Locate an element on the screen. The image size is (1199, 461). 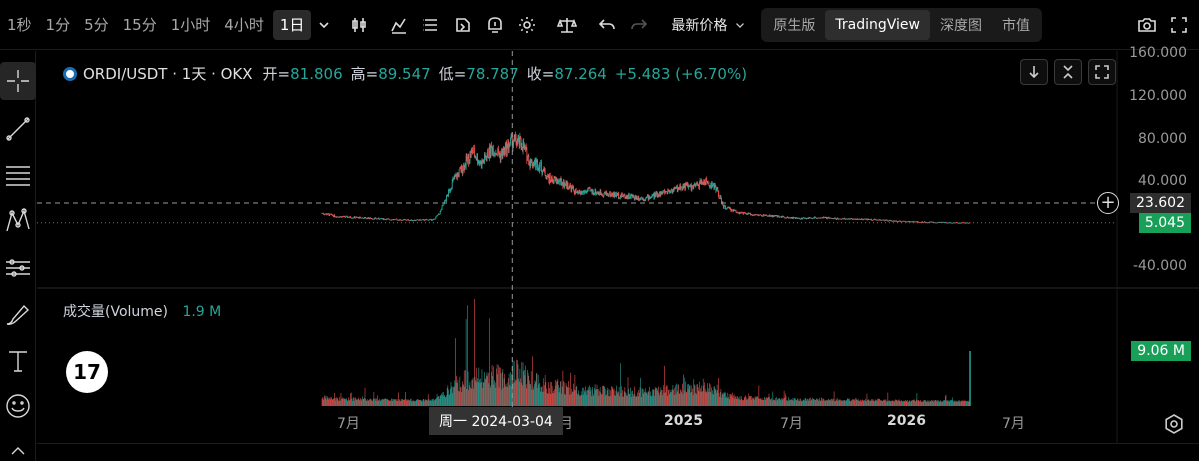
crosshair-tool is located at coordinates (18, 81).